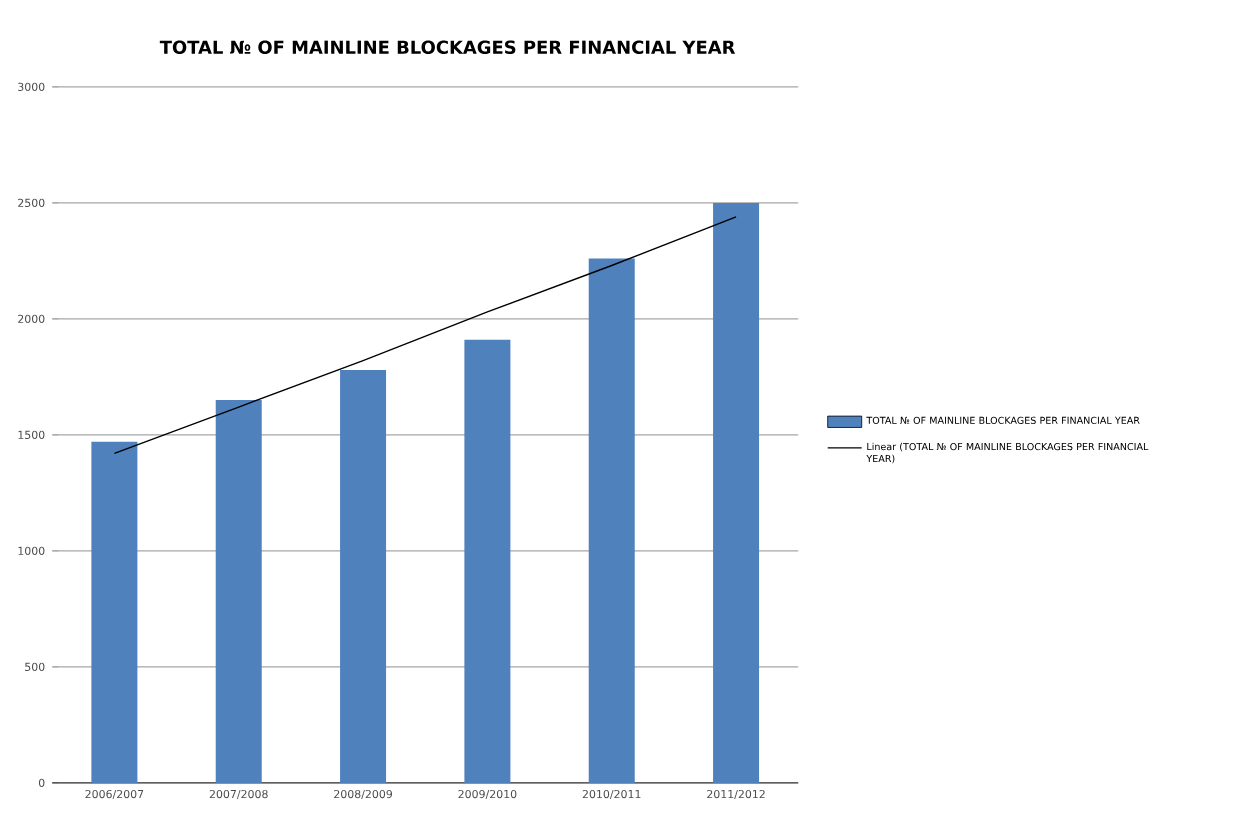  What do you see at coordinates (425, 335) in the screenshot?
I see `line-series` at bounding box center [425, 335].